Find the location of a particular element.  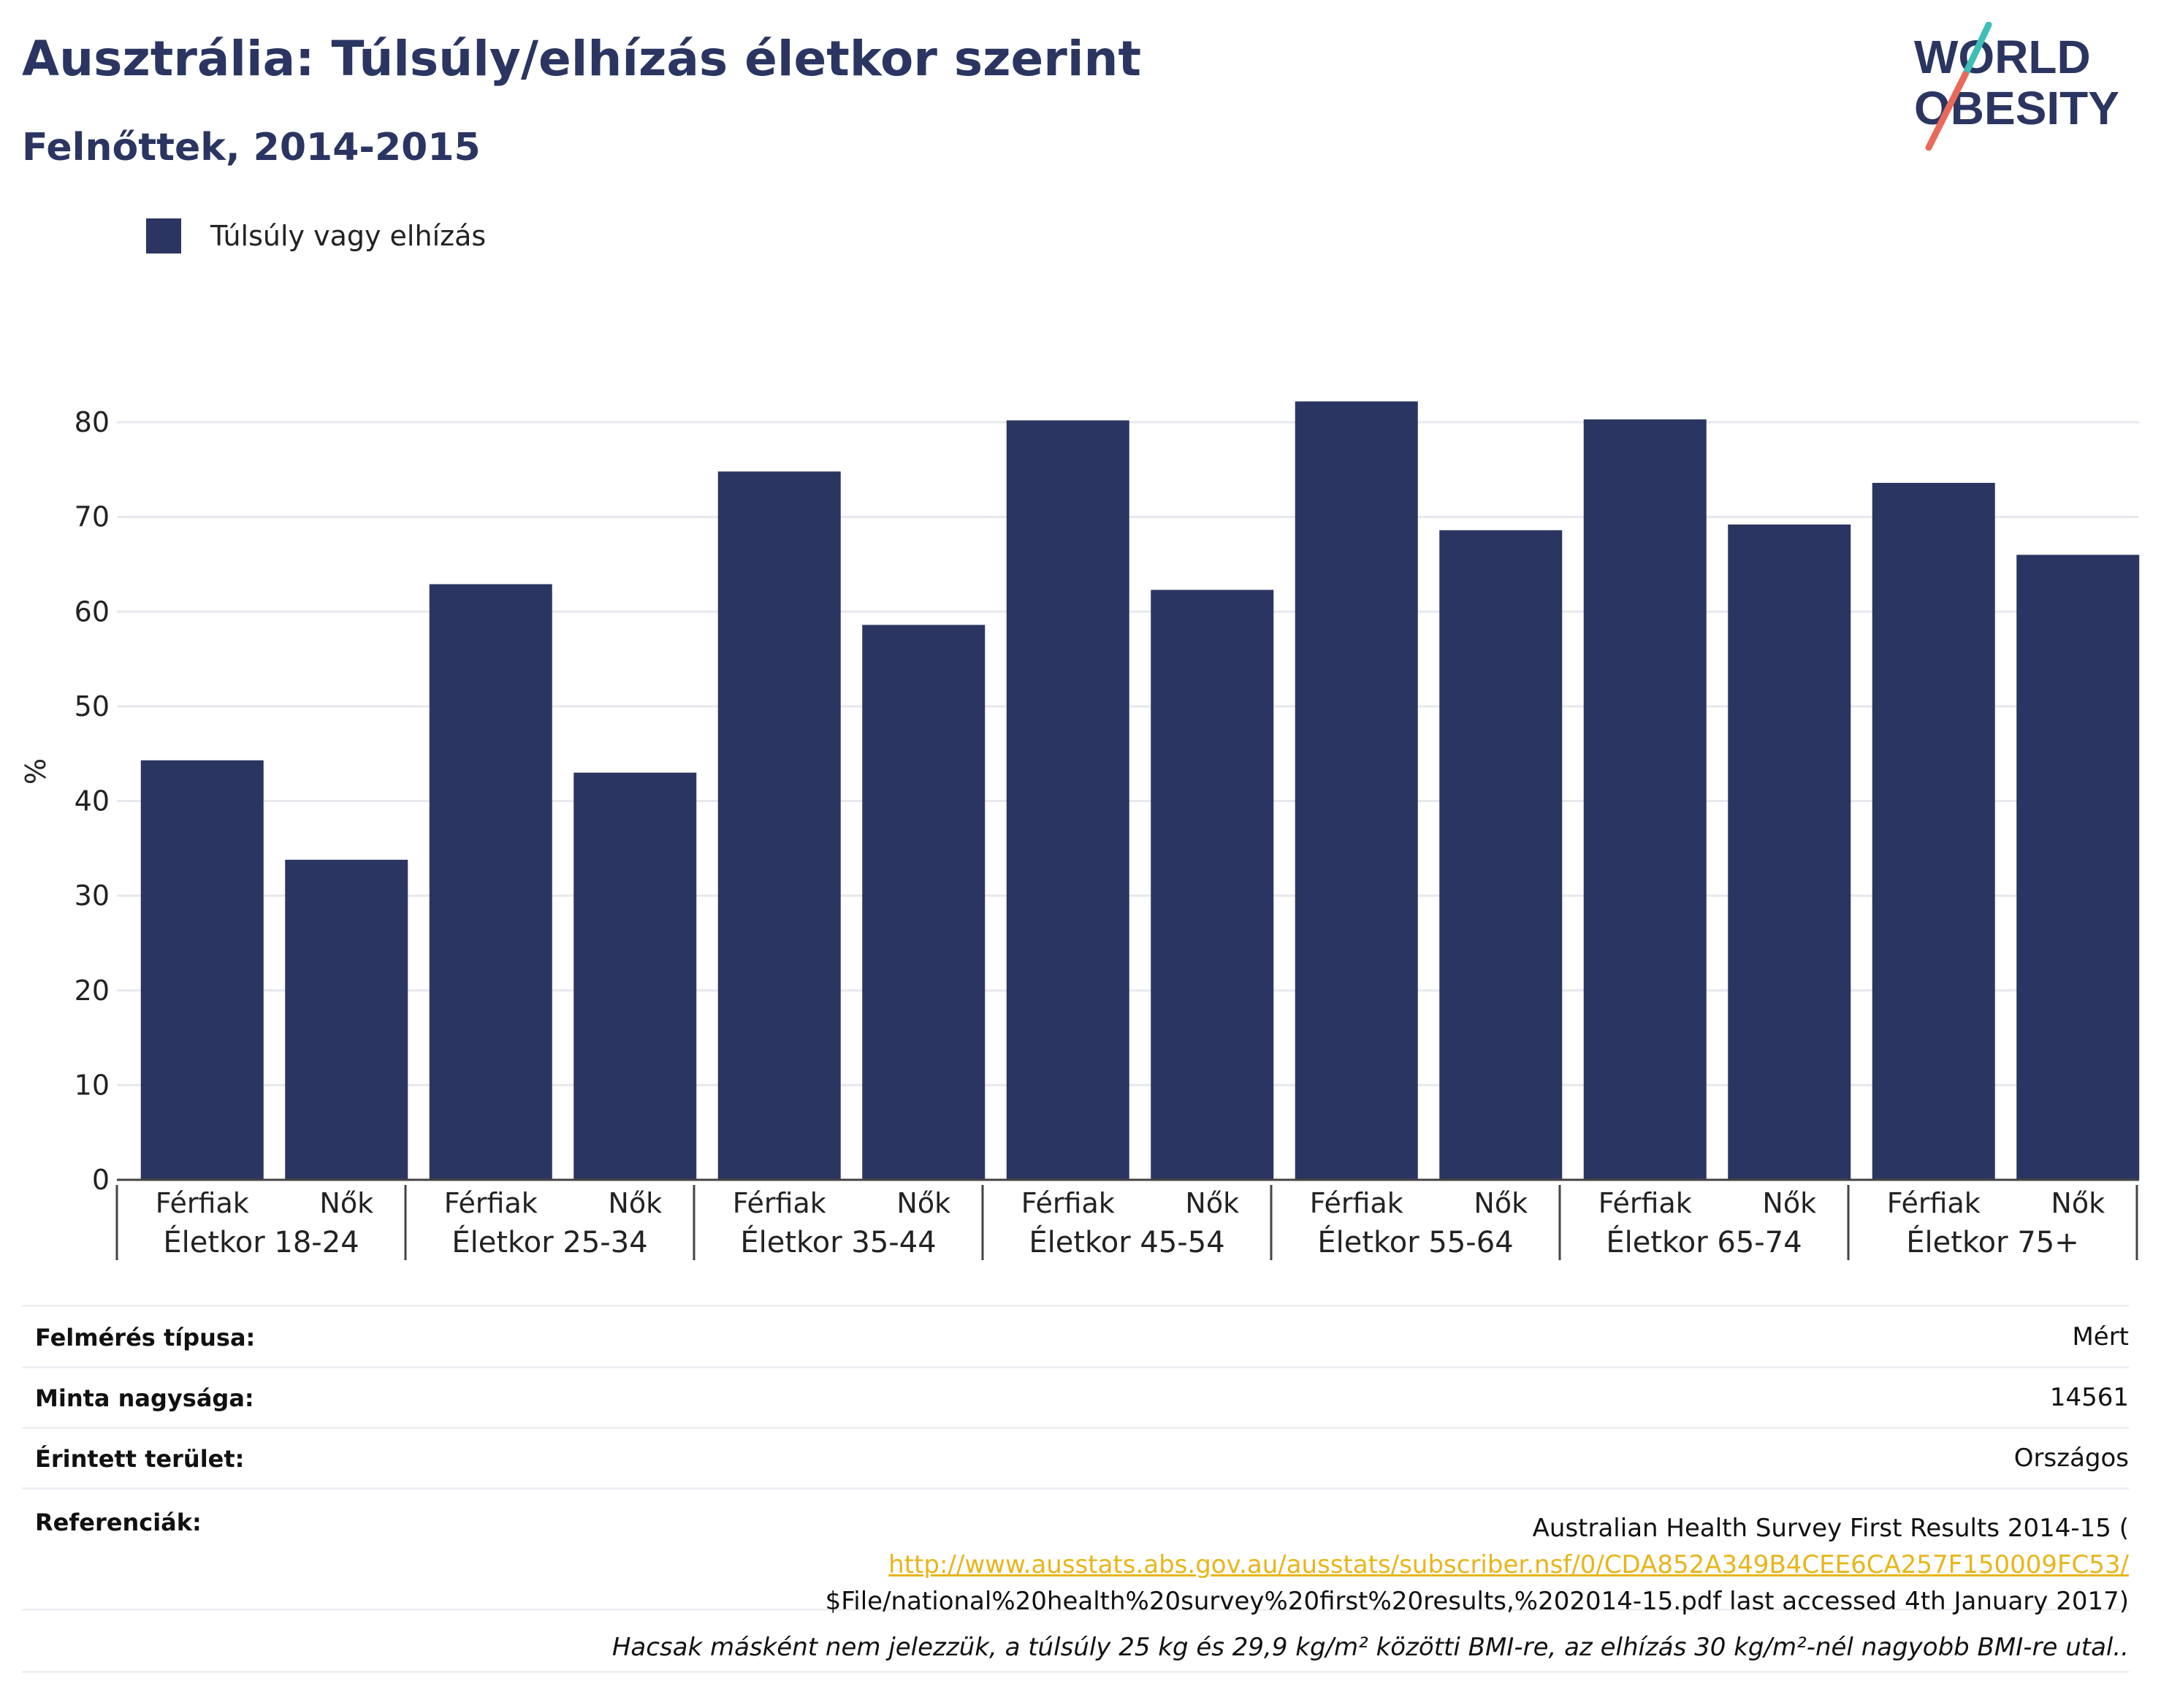

y-tick-label: 50 is located at coordinates (92, 706).